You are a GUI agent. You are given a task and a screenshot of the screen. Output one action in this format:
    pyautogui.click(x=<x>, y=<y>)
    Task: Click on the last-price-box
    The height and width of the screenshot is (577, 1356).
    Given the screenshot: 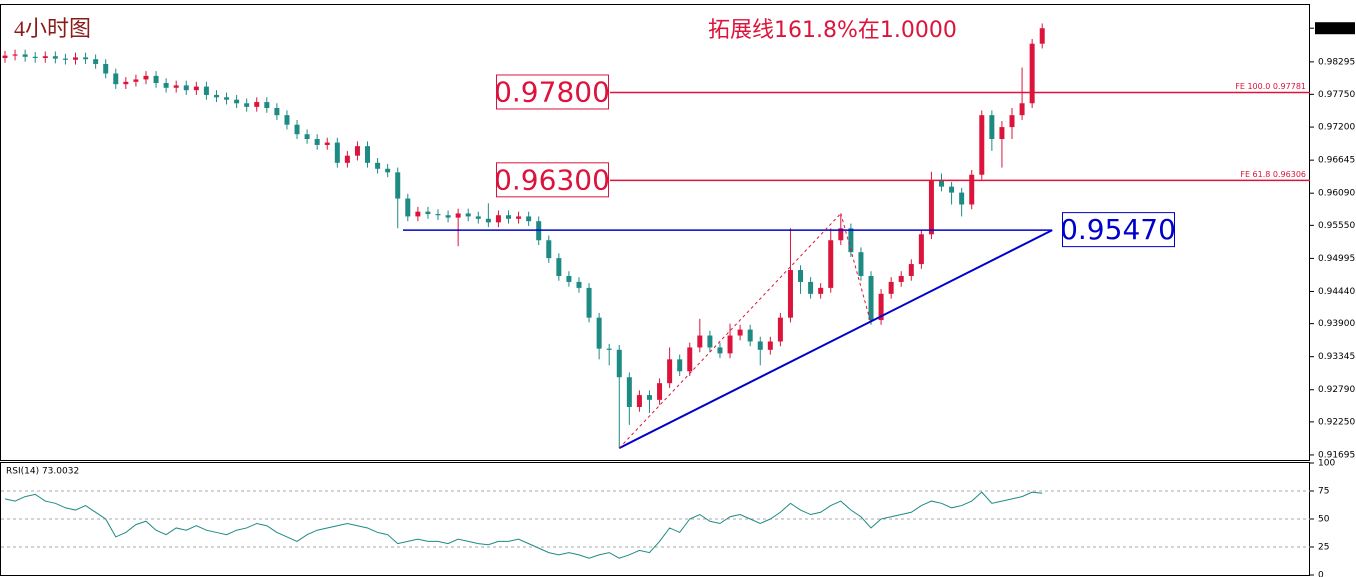 What is the action you would take?
    pyautogui.click(x=1335, y=28)
    